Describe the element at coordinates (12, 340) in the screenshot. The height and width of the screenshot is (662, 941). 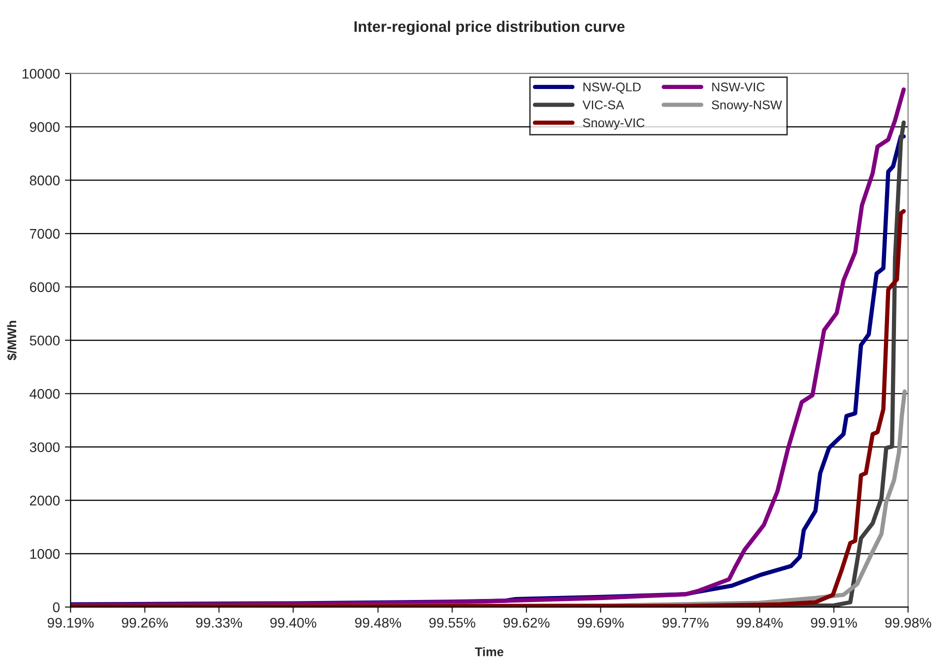
I see `y-axis-title: $/MWh` at that location.